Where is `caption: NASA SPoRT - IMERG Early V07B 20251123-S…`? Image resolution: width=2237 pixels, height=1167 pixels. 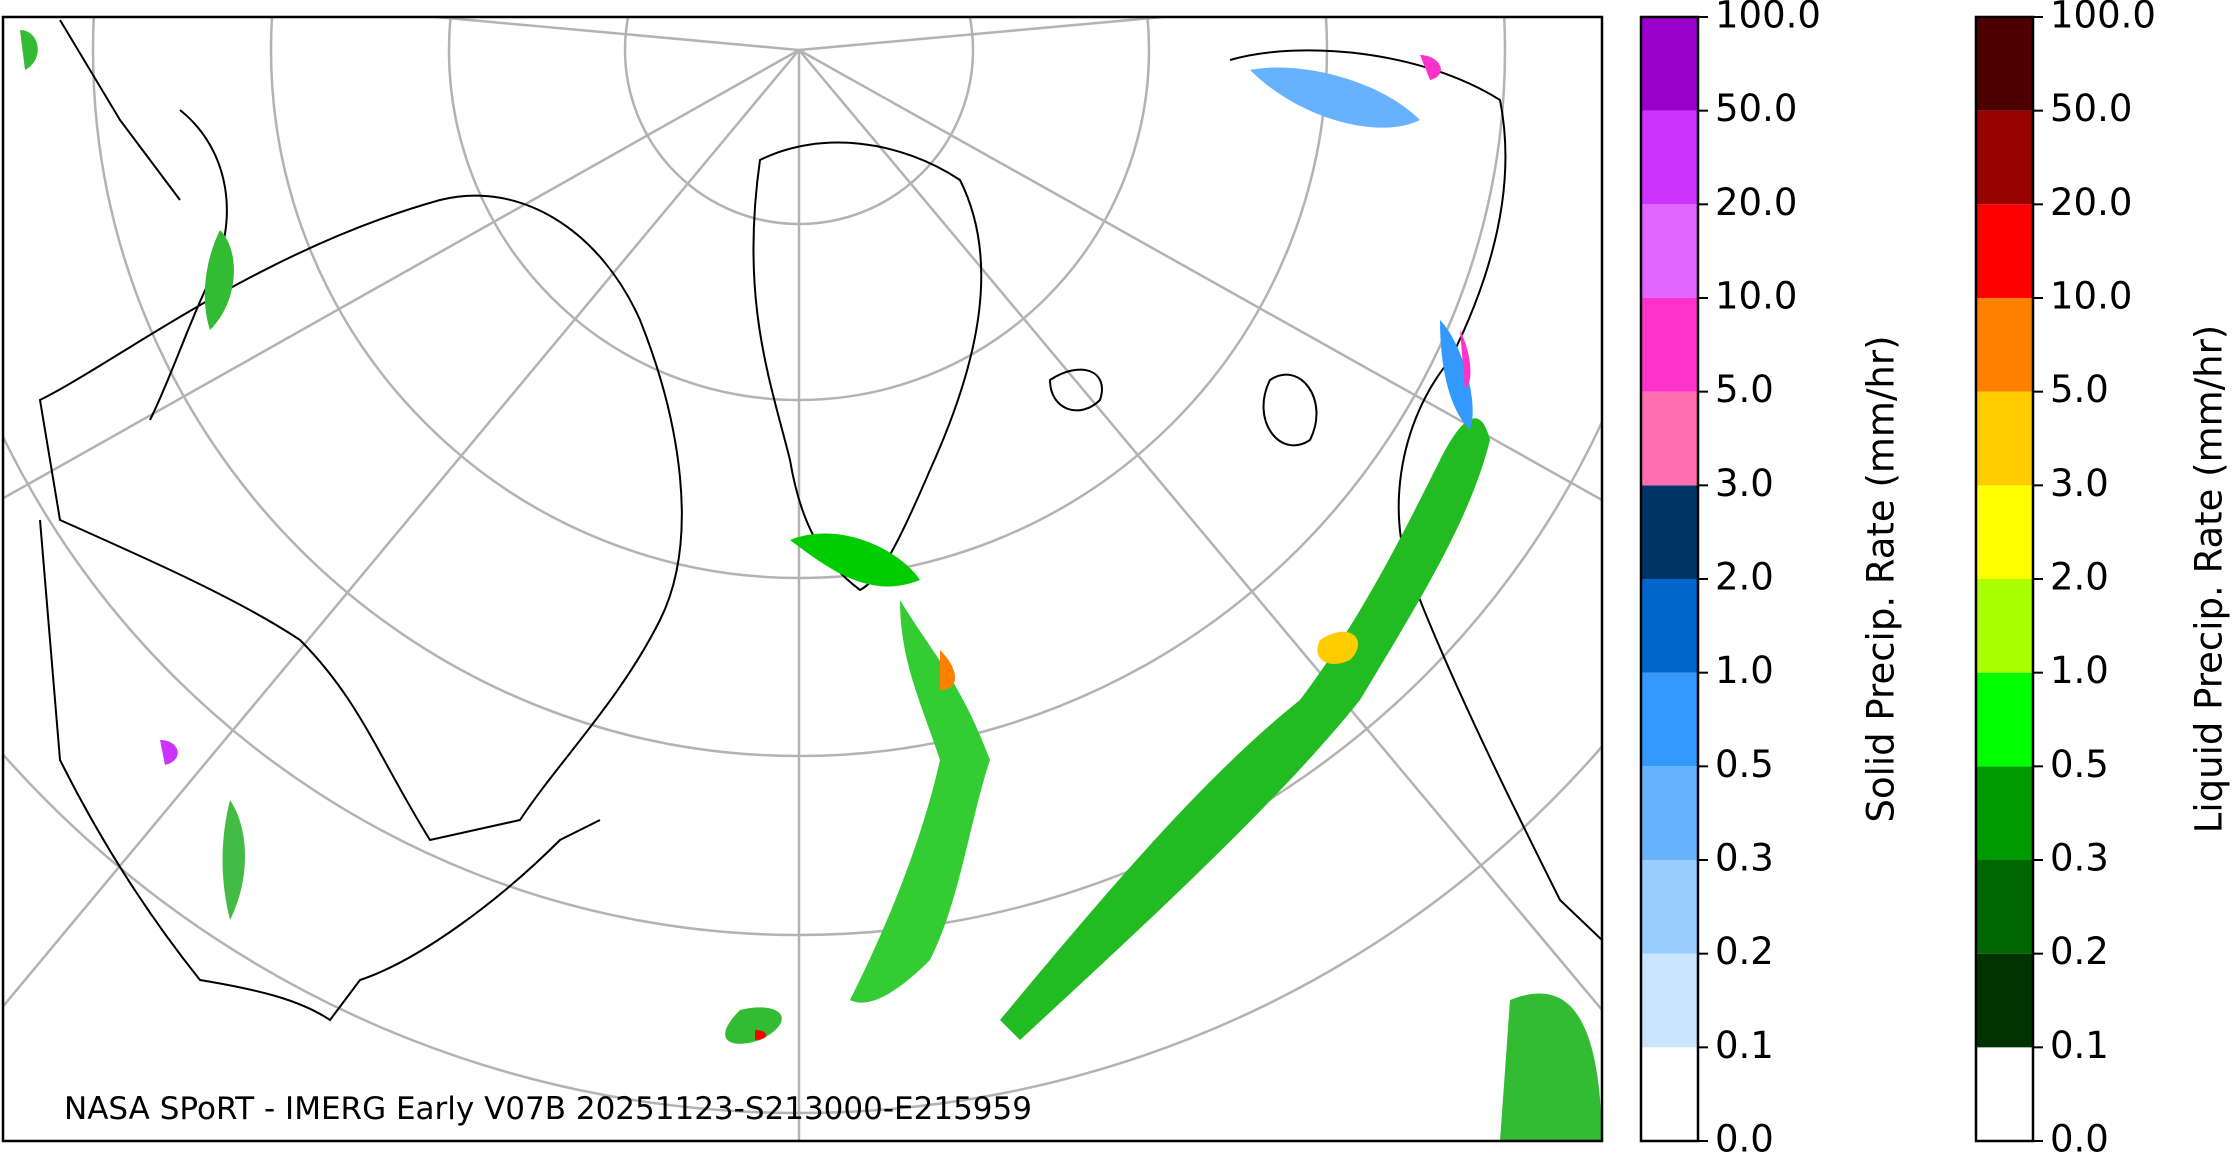 caption: NASA SPoRT - IMERG Early V07B 20251123-S… is located at coordinates (548, 1109).